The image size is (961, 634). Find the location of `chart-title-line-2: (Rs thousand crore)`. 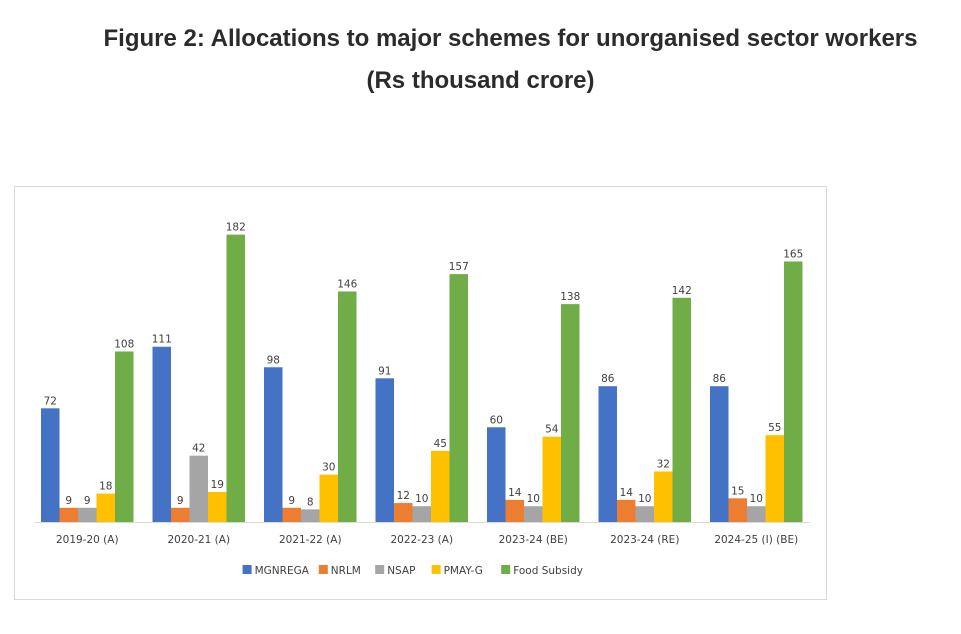

chart-title-line-2: (Rs thousand crore) is located at coordinates (480, 80).